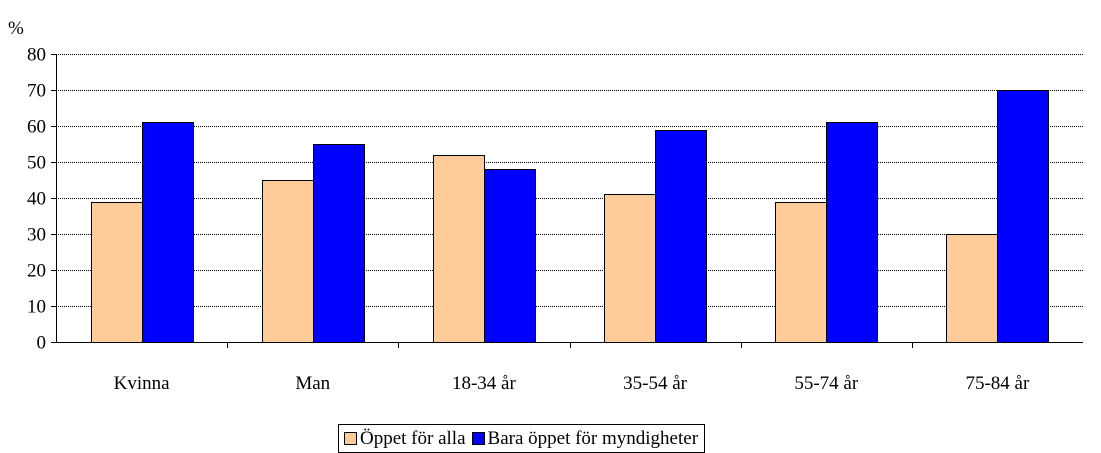  What do you see at coordinates (36, 55) in the screenshot?
I see `y-tick-label: 80` at bounding box center [36, 55].